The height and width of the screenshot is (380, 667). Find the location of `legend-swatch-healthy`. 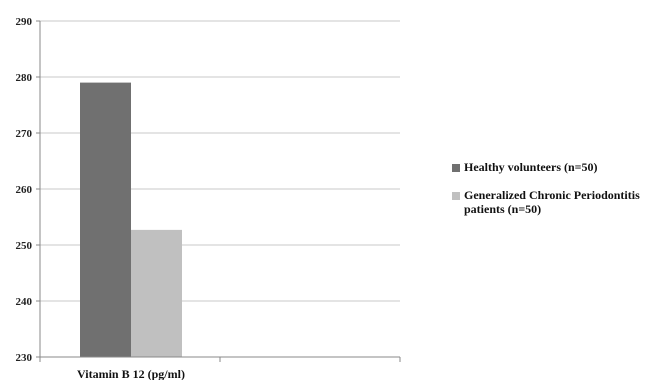

legend-swatch-healthy is located at coordinates (456, 168).